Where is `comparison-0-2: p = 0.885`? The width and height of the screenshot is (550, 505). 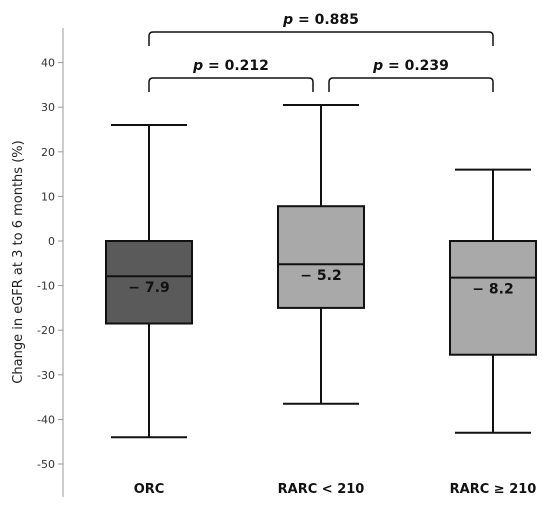
comparison-0-2: p = 0.885 is located at coordinates (321, 29).